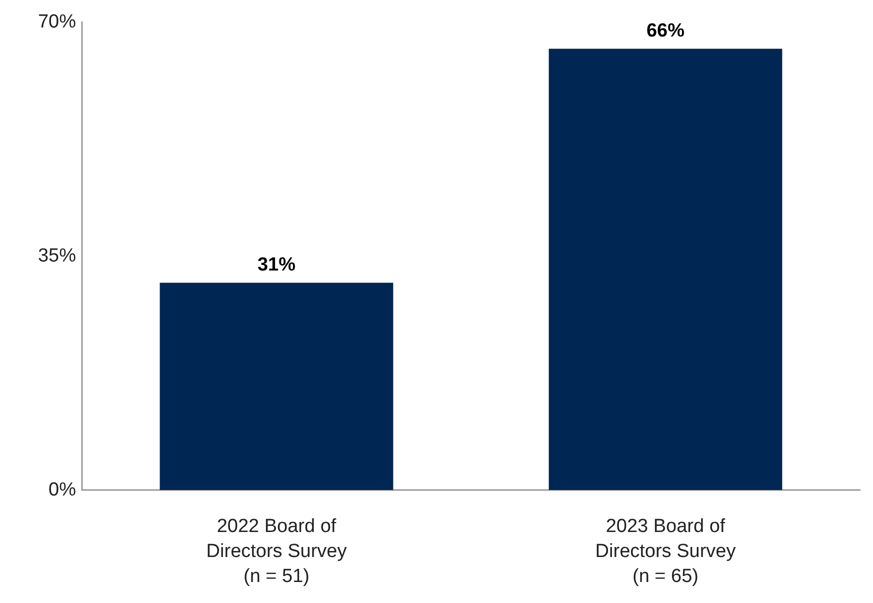  I want to click on data-label: 31%, so click(276, 265).